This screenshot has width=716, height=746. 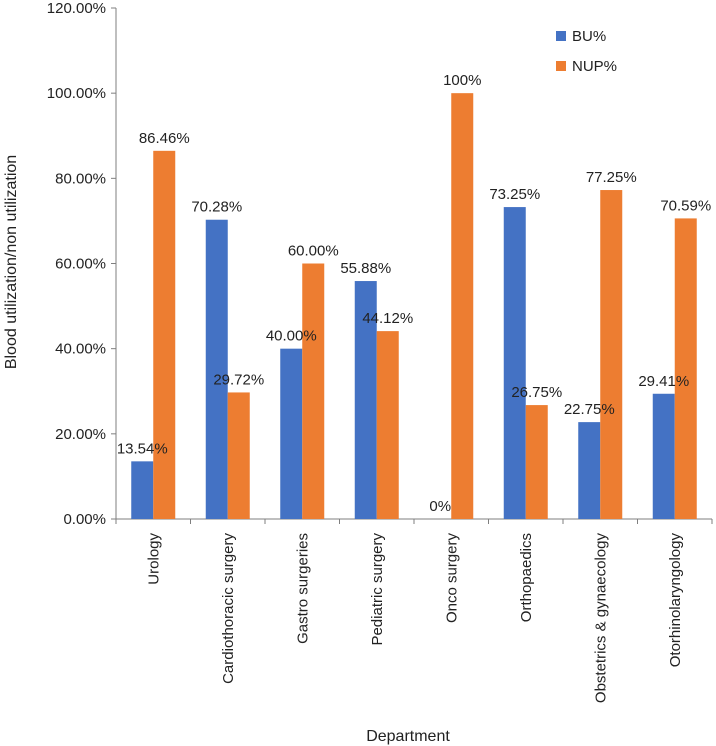 What do you see at coordinates (80, 178) in the screenshot?
I see `y-tick-label: 80.00%` at bounding box center [80, 178].